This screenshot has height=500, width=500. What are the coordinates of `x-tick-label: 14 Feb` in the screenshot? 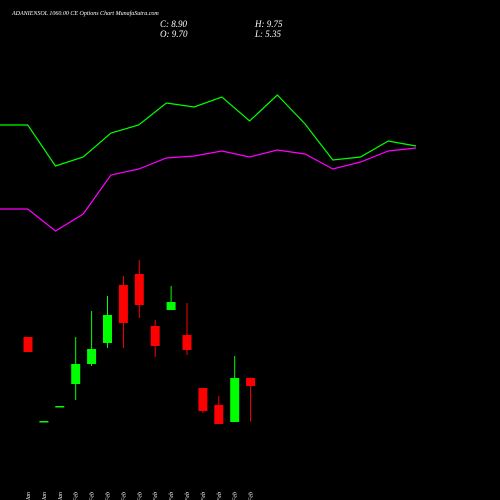 It's located at (219, 496).